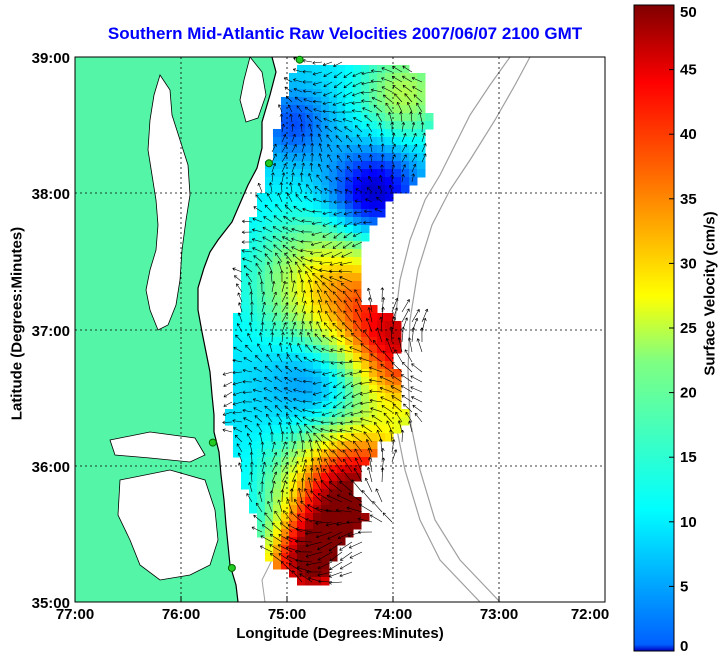 The width and height of the screenshot is (724, 659). Describe the element at coordinates (499, 614) in the screenshot. I see `x-tick-label: 73:00` at that location.